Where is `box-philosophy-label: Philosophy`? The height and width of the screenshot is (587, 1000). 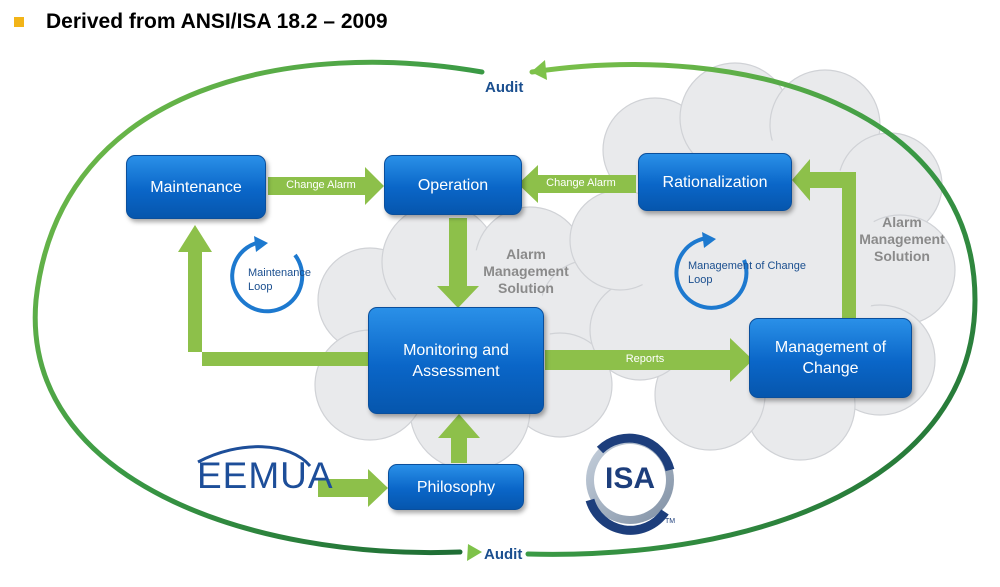
box-philosophy-label: Philosophy is located at coordinates (456, 487).